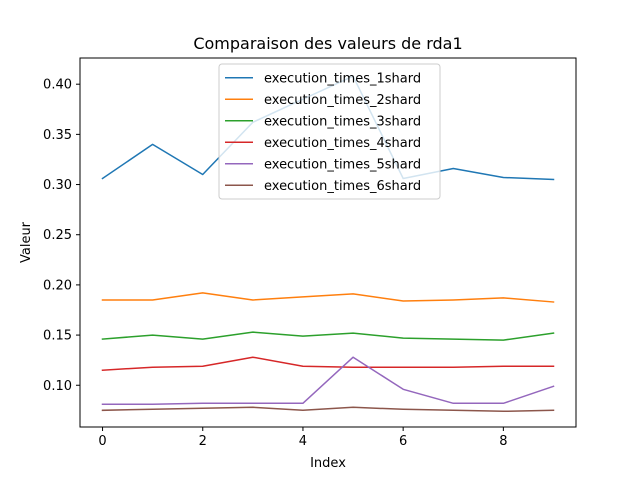  I want to click on y-axis-label: Valeur, so click(26, 242).